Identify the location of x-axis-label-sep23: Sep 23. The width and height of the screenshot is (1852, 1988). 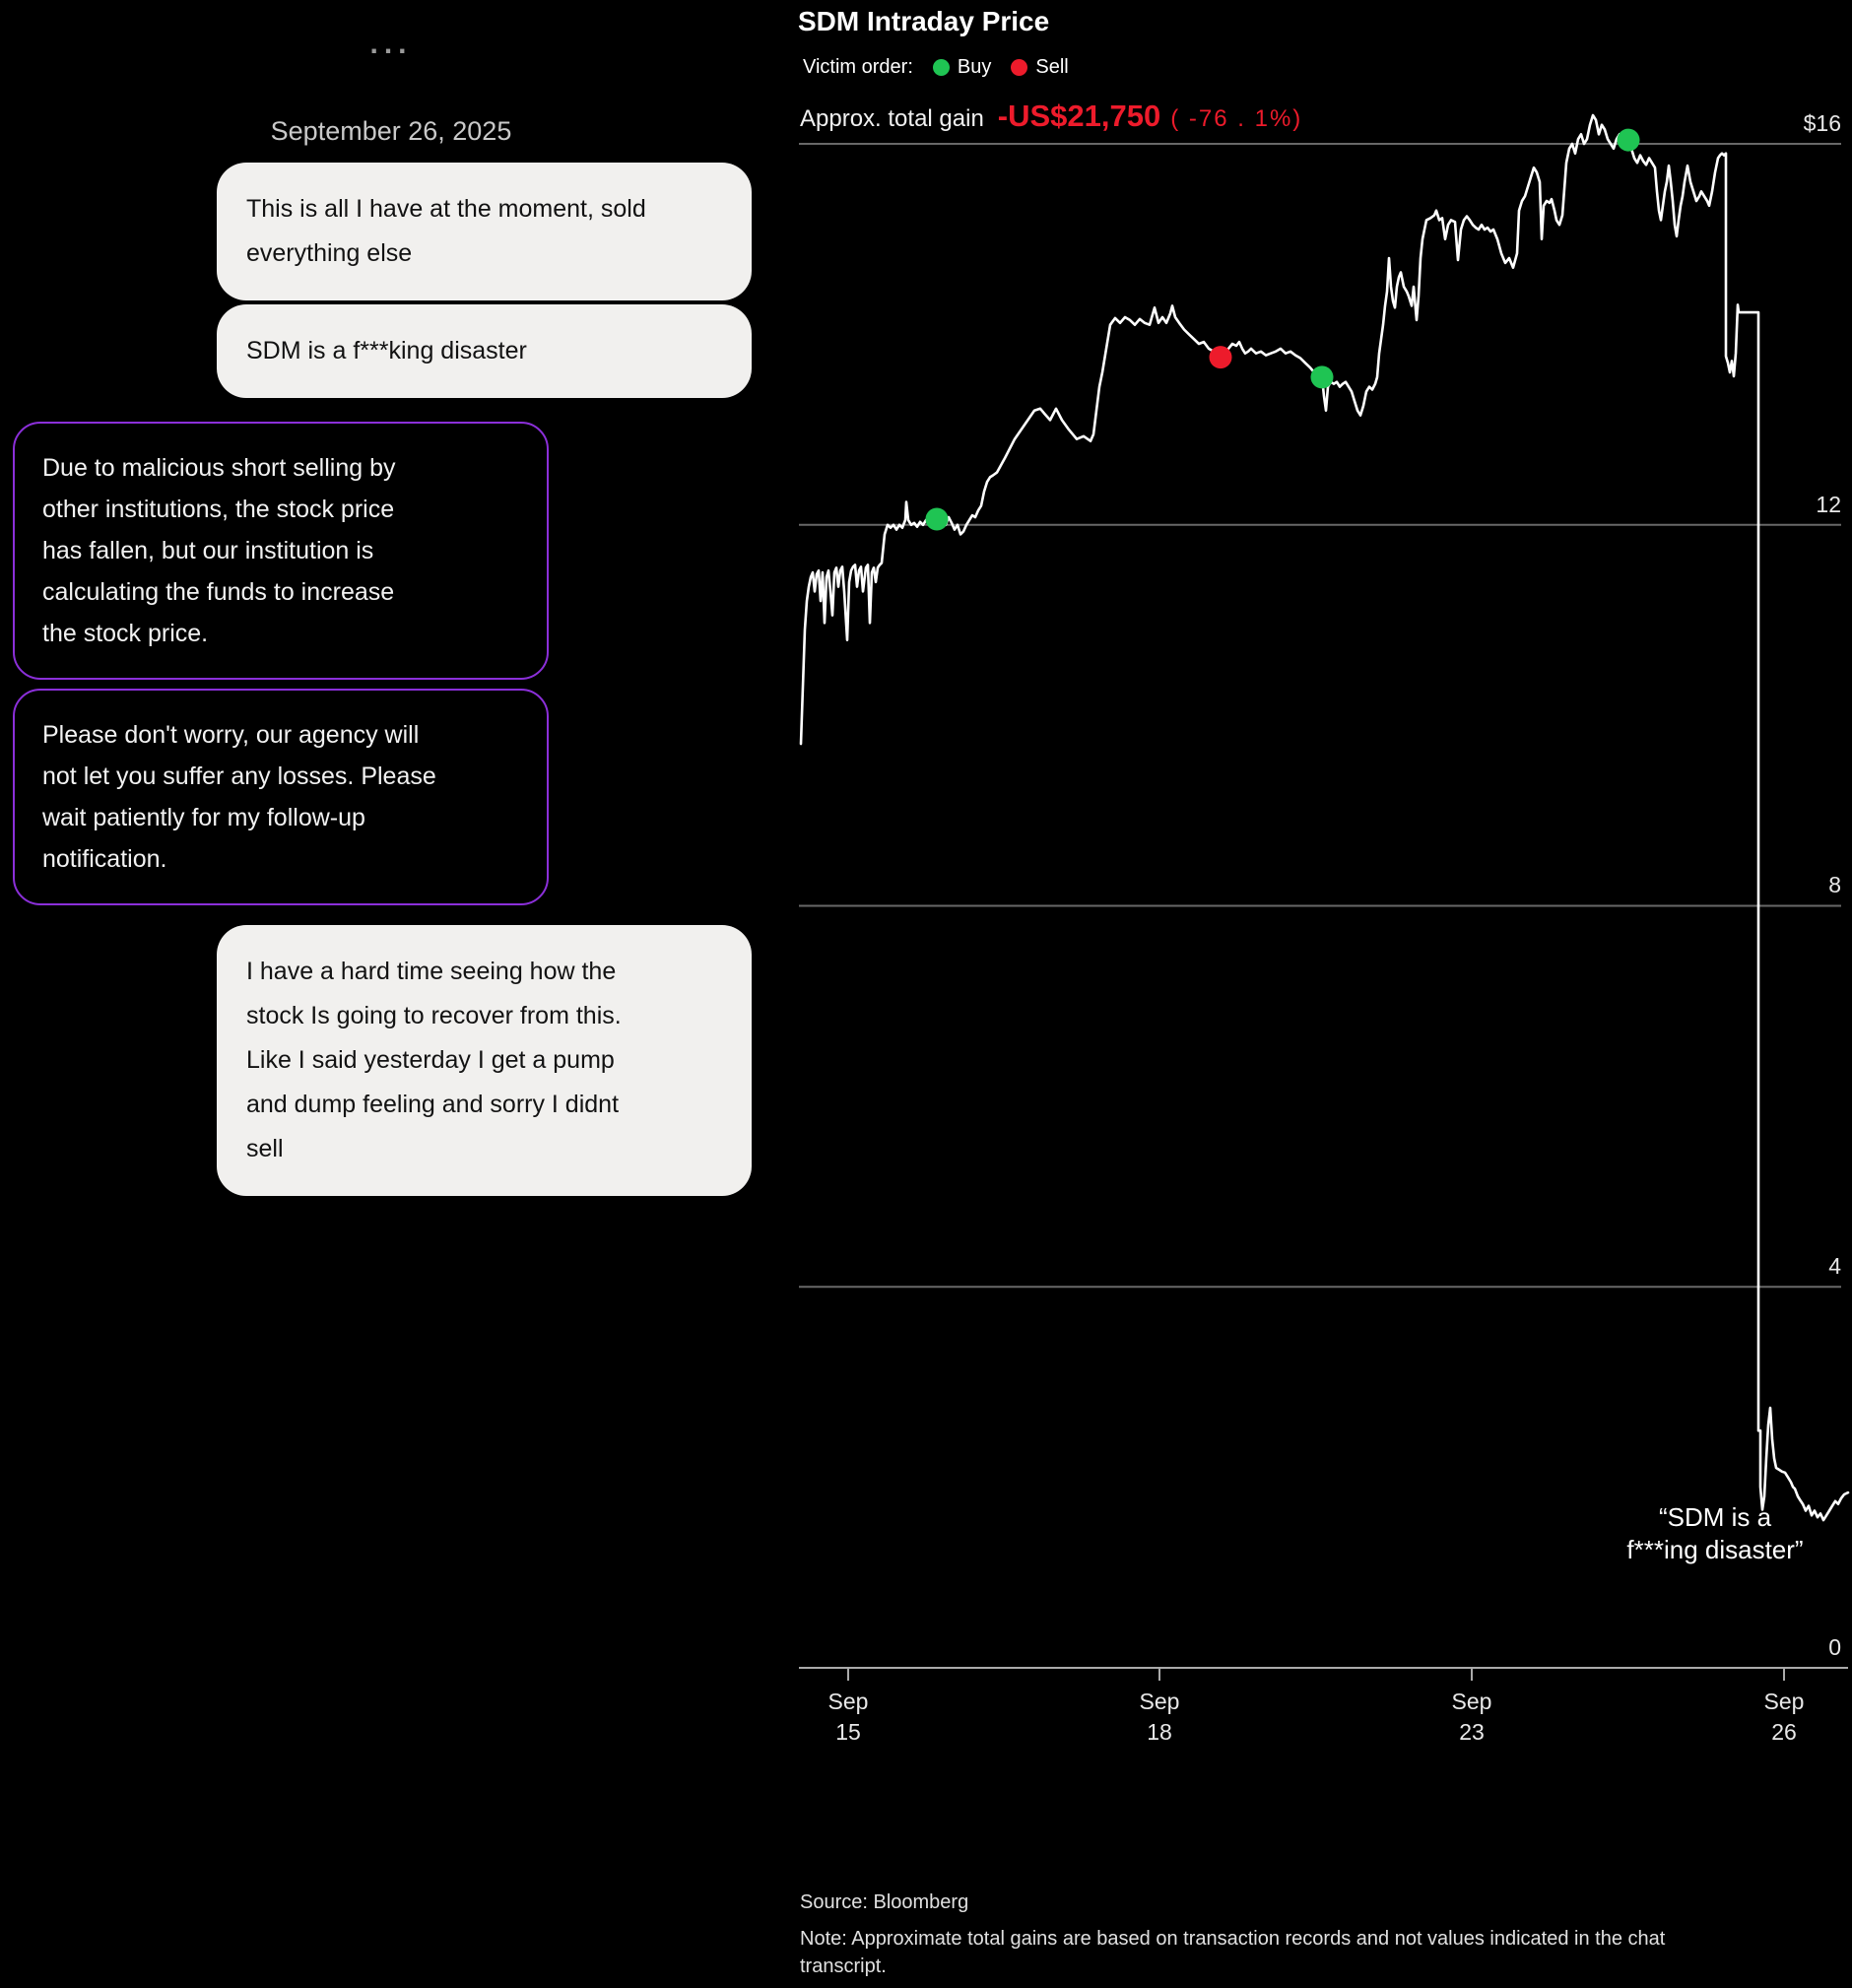
(1471, 1717).